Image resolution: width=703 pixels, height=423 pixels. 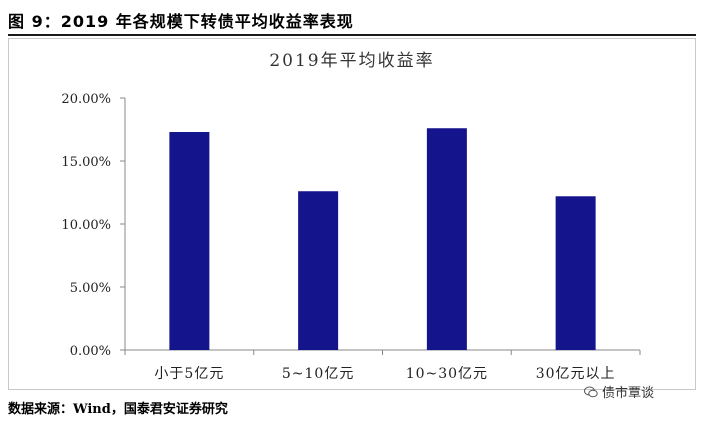 I want to click on y-tick-label: 0.00%, so click(x=90, y=351).